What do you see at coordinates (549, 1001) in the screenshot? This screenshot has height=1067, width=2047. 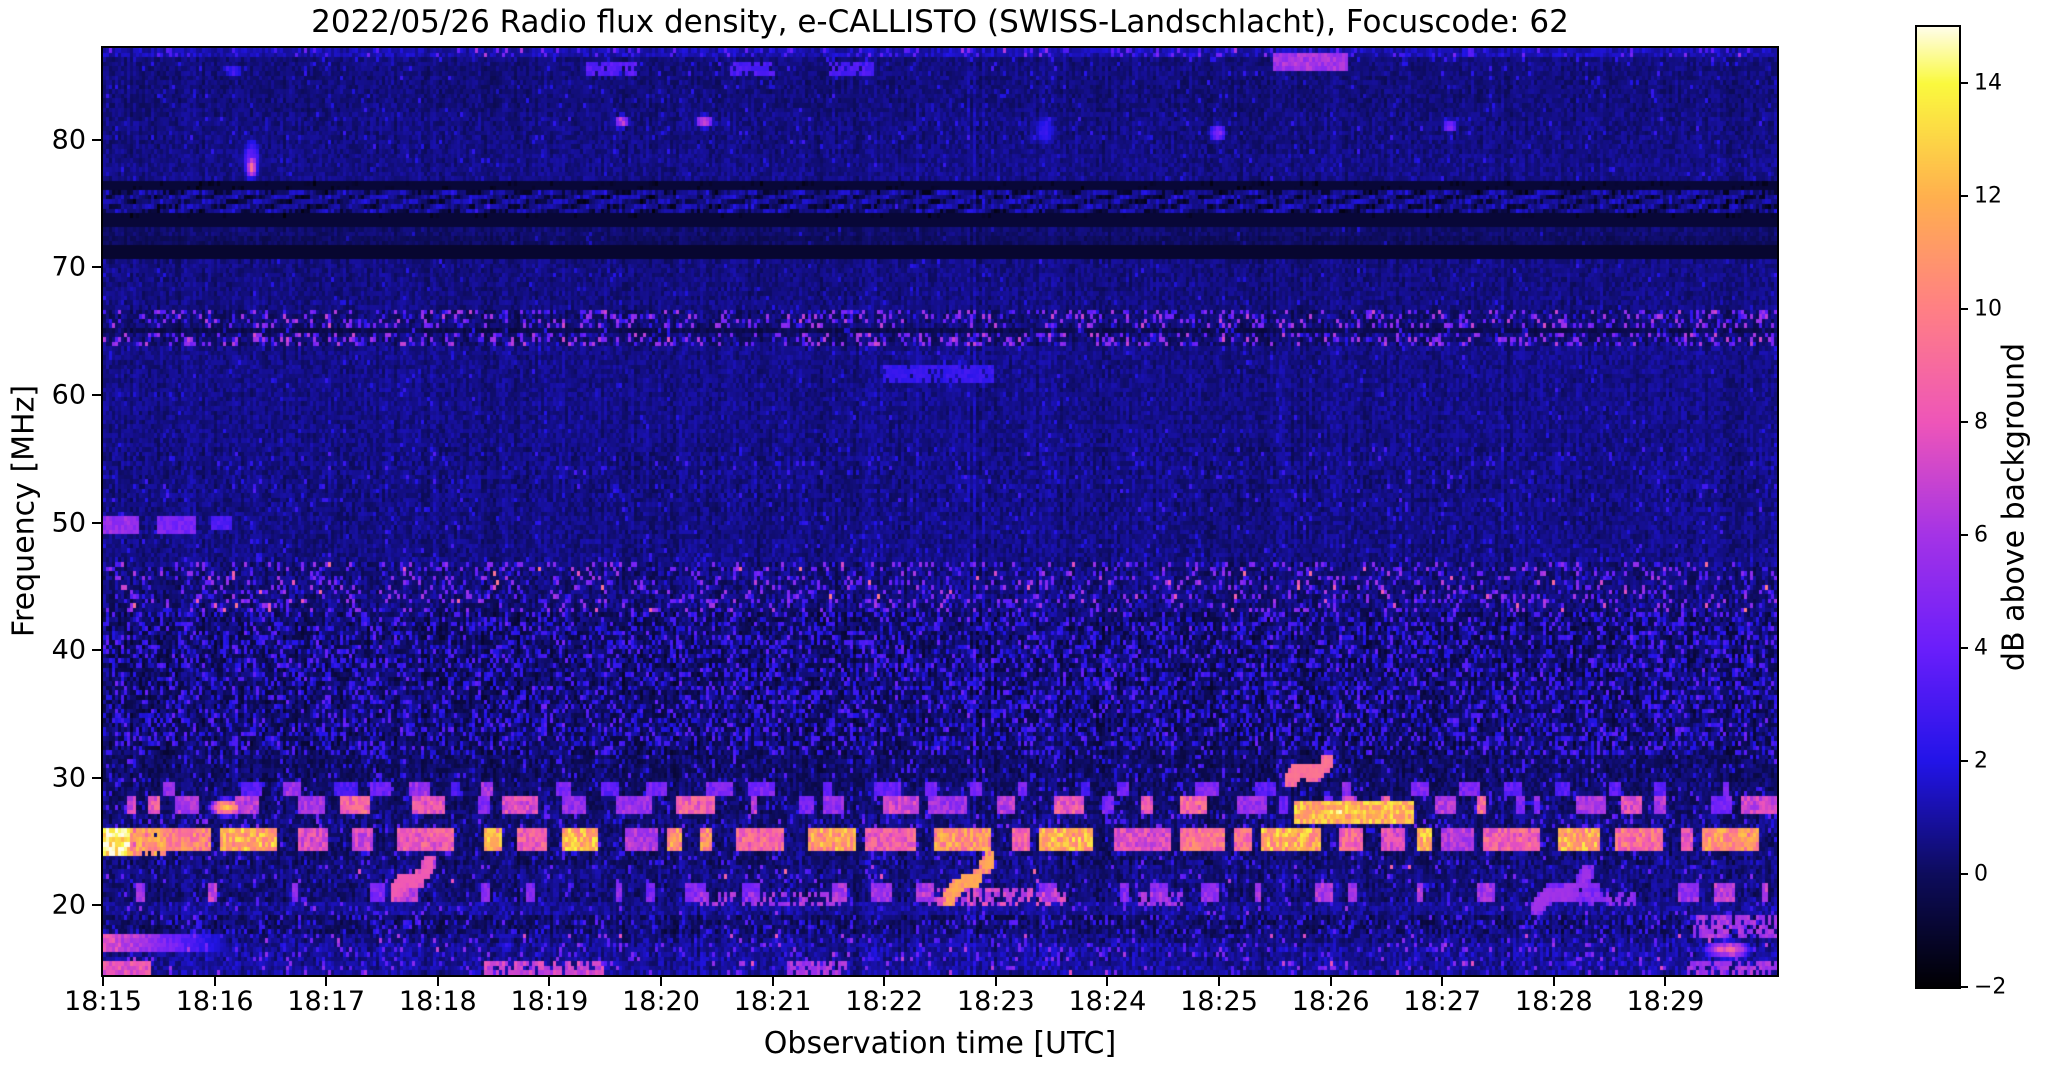 I see `x-tick-label: 18:19` at bounding box center [549, 1001].